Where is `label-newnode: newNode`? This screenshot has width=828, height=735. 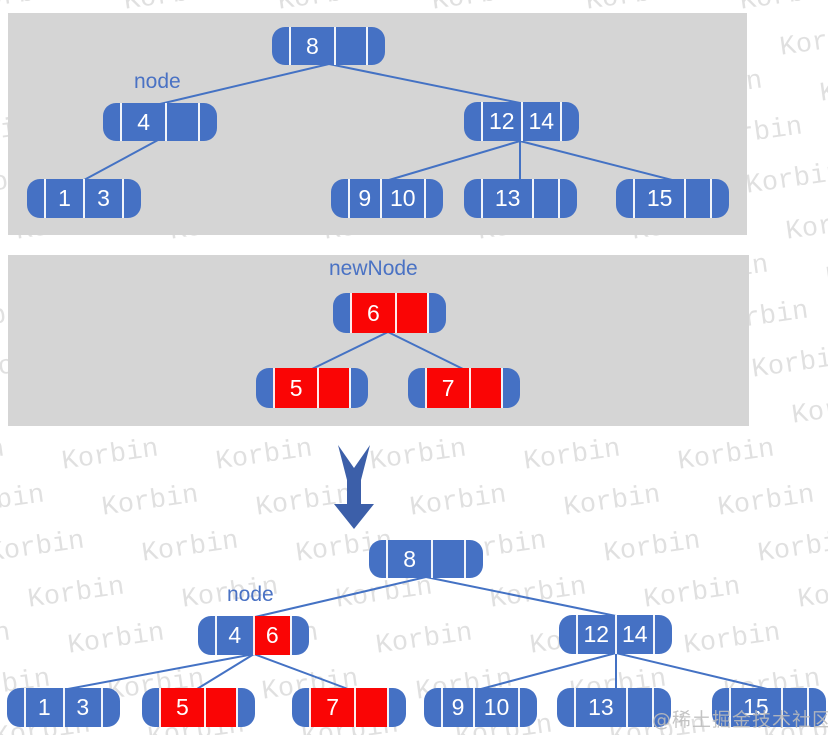 label-newnode: newNode is located at coordinates (373, 268).